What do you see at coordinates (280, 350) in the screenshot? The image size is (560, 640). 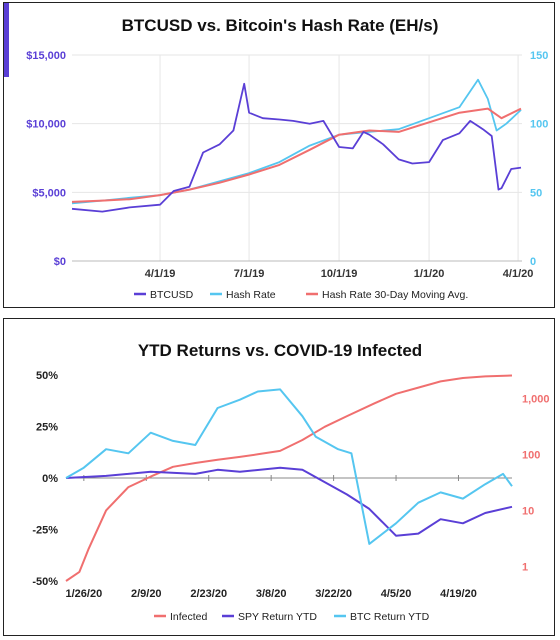 I see `chart-title: YTD Returns vs. COVID-19 Infected` at bounding box center [280, 350].